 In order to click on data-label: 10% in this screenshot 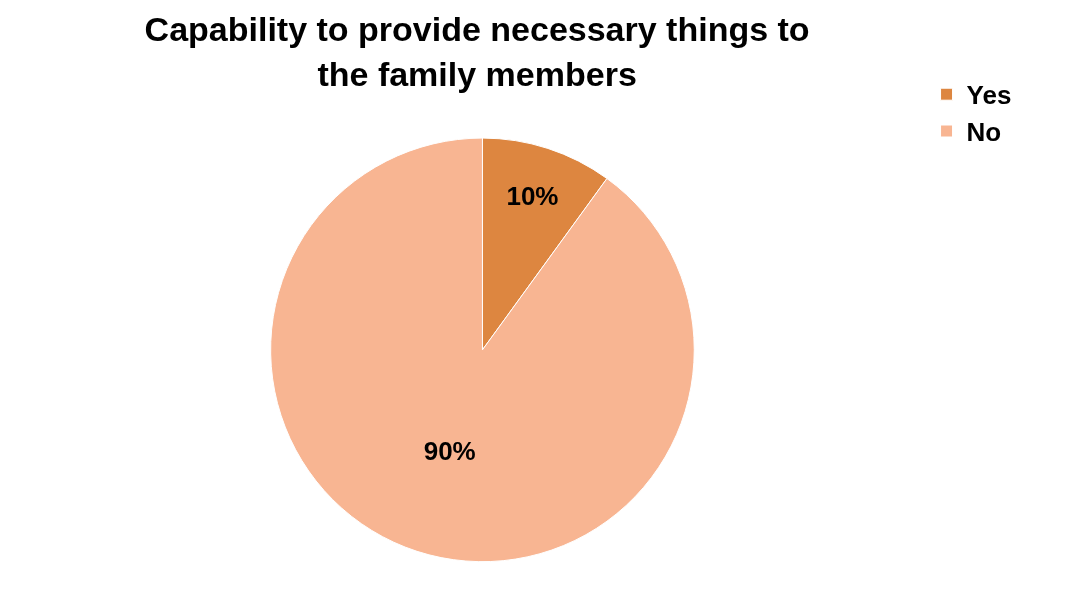, I will do `click(532, 195)`.